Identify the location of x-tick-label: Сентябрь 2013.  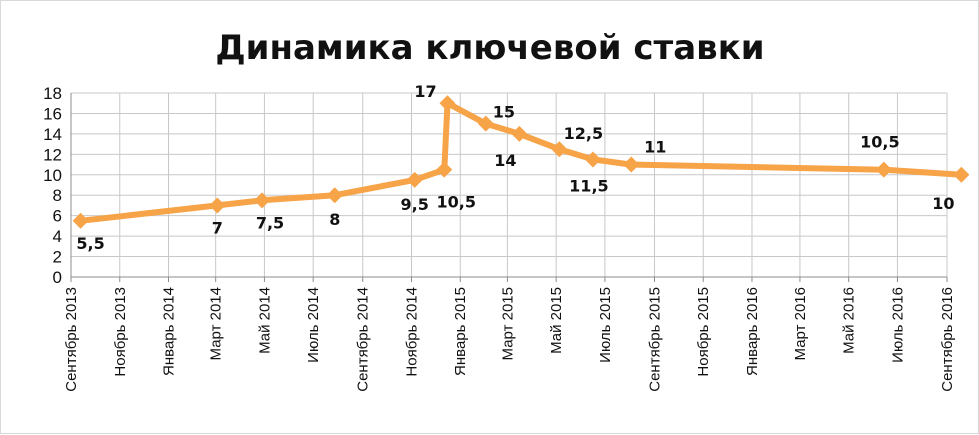
(71, 339).